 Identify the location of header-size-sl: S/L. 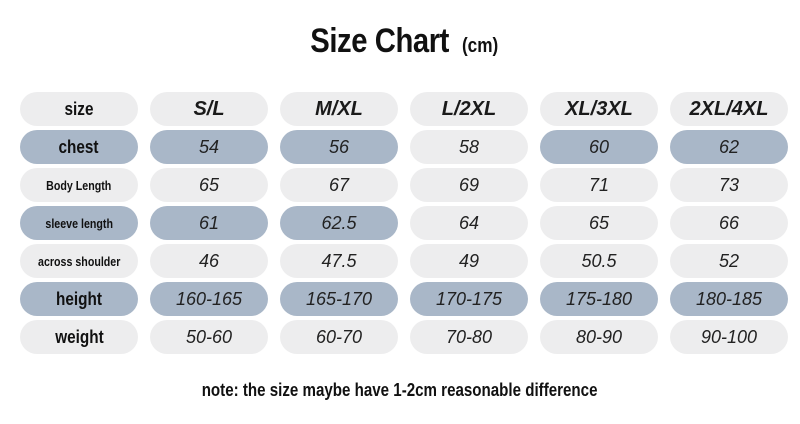
(209, 109).